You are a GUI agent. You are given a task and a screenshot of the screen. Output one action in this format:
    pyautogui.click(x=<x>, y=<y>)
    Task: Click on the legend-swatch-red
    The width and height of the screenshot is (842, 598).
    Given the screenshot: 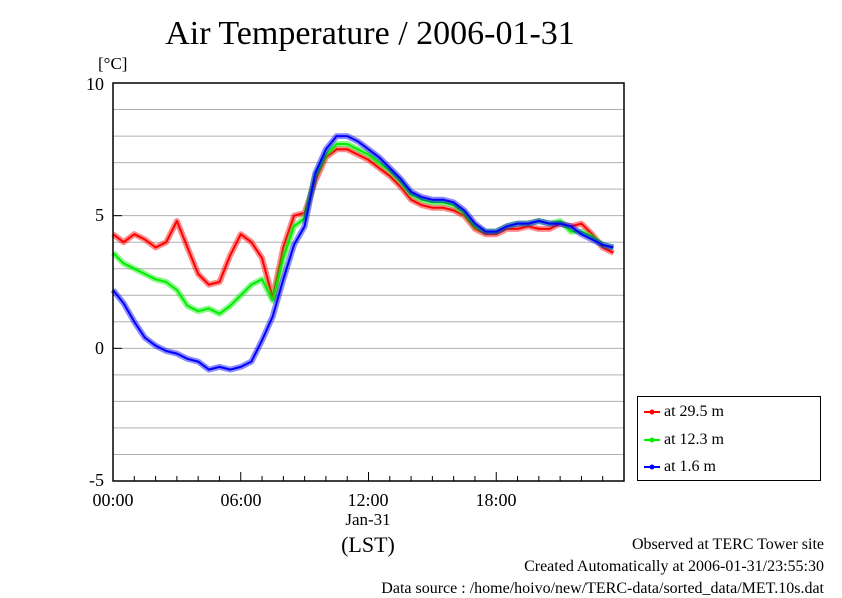 What is the action you would take?
    pyautogui.click(x=652, y=412)
    